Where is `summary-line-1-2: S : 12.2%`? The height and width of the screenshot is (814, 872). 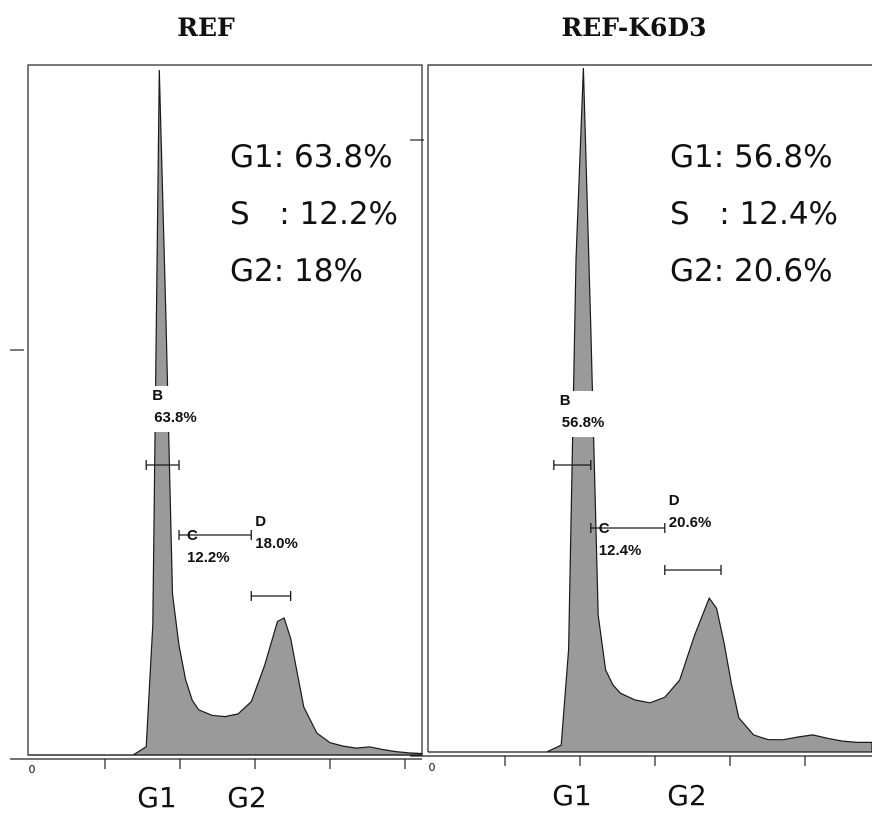
summary-line-1-2: S : 12.2% is located at coordinates (314, 214).